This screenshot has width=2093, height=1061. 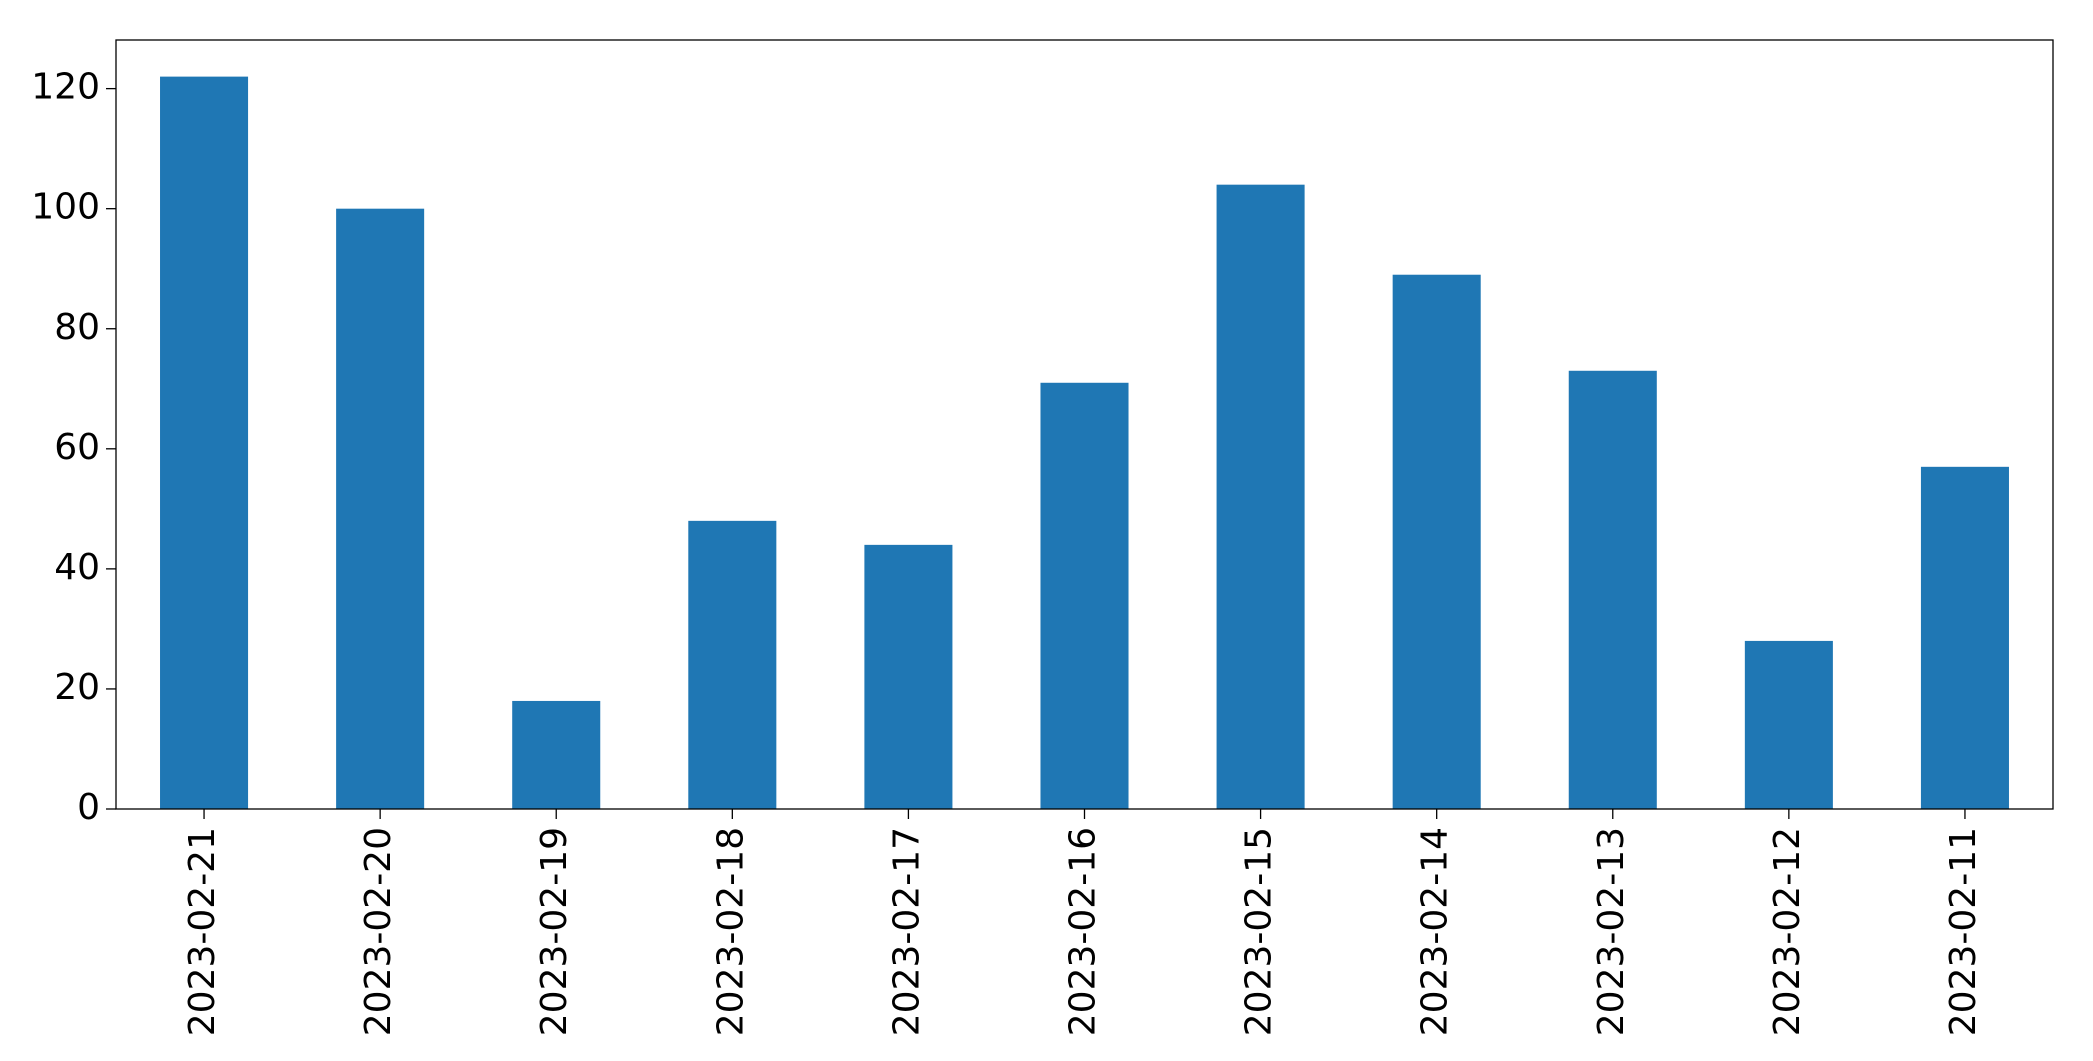 I want to click on y-tick-label: 40, so click(x=77, y=567).